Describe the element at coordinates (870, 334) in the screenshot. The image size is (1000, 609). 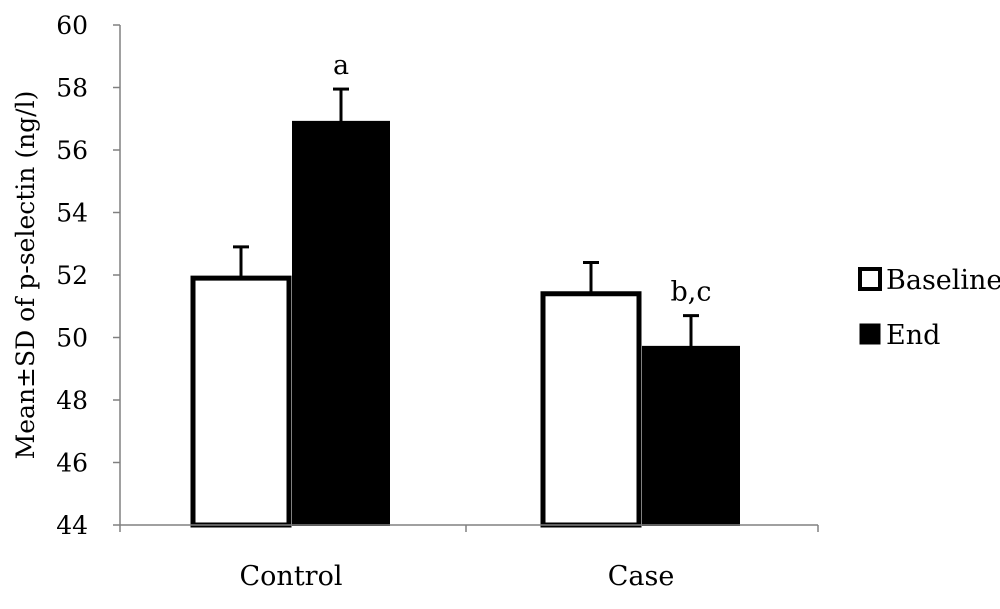
I see `legend-swatch-end` at that location.